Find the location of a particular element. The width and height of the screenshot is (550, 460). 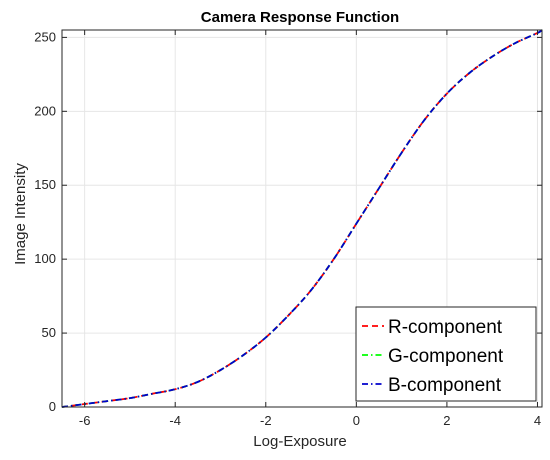

x-tick-label: 2 is located at coordinates (446, 420).